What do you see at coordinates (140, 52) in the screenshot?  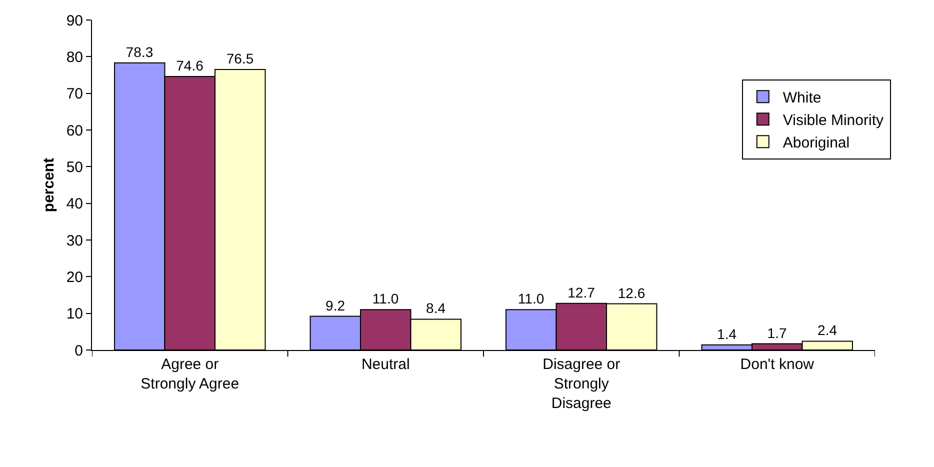 I see `data-label: 78.3` at bounding box center [140, 52].